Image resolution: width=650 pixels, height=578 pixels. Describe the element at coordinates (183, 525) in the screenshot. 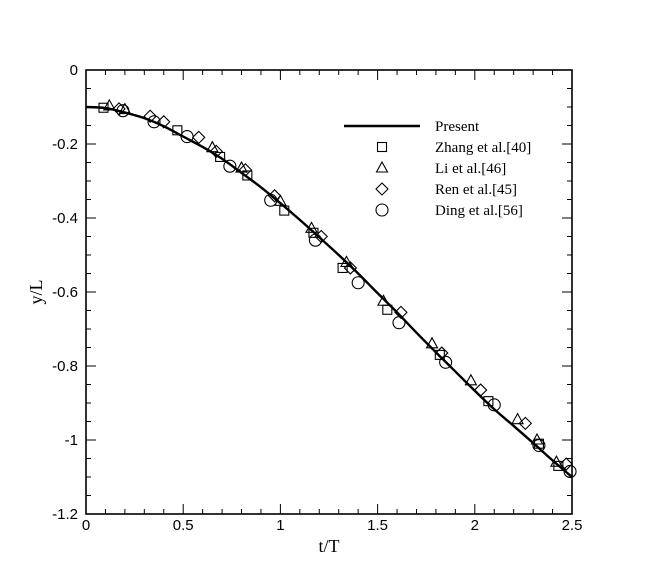

I see `x-tick-label: 0.5` at that location.